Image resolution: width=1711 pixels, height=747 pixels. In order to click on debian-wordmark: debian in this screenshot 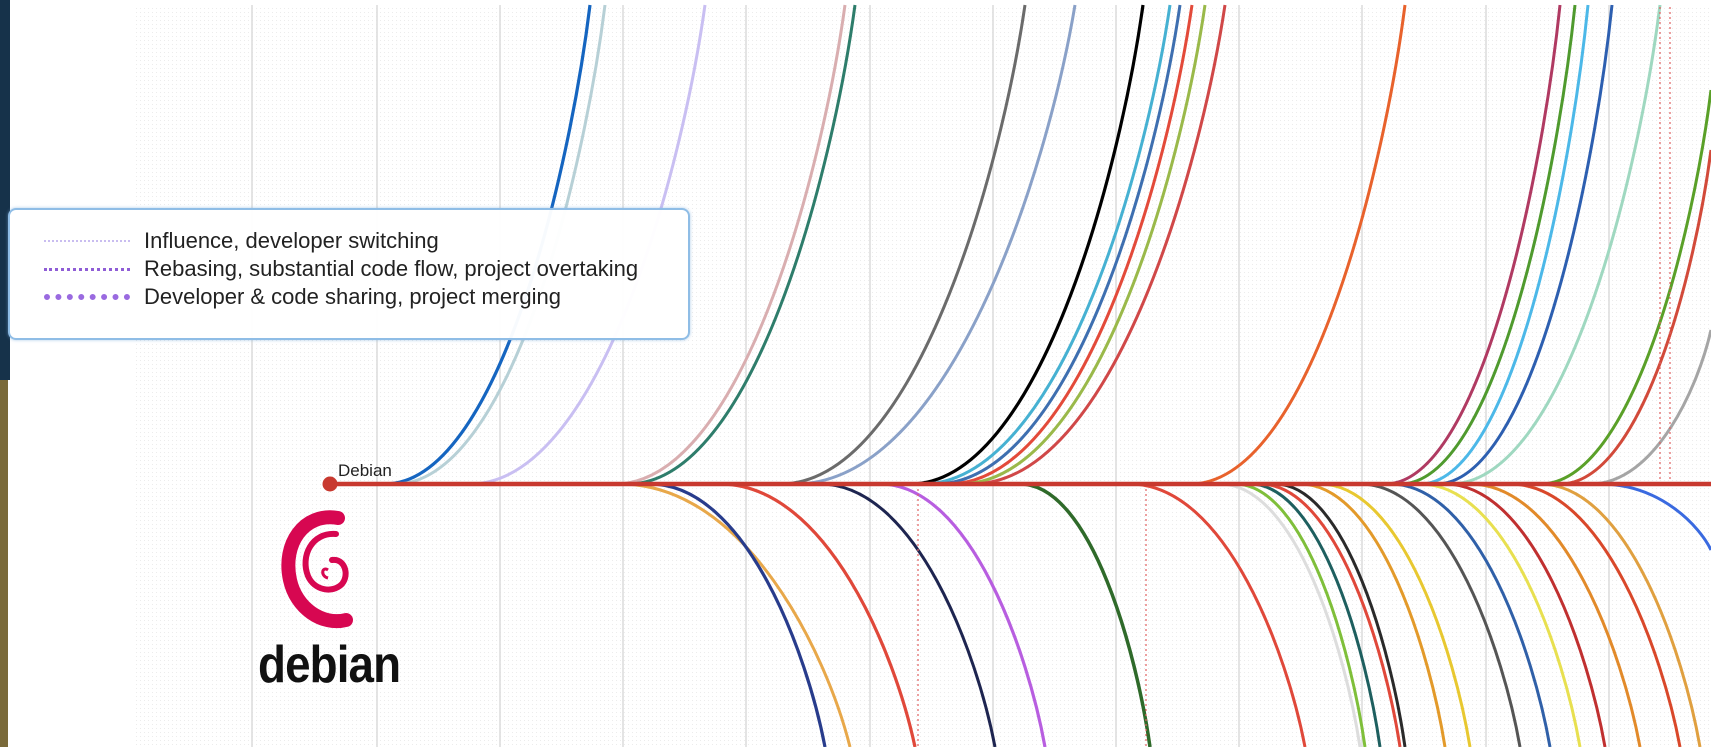, I will do `click(329, 665)`.